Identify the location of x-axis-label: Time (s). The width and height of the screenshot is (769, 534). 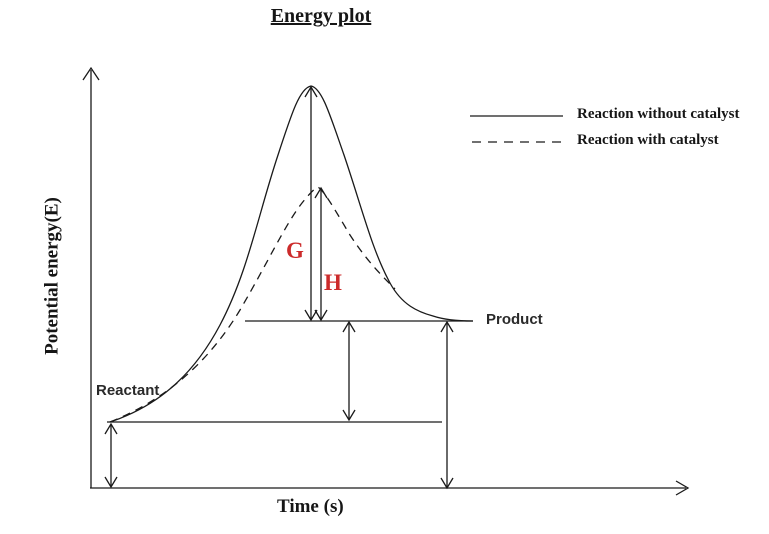
(310, 506).